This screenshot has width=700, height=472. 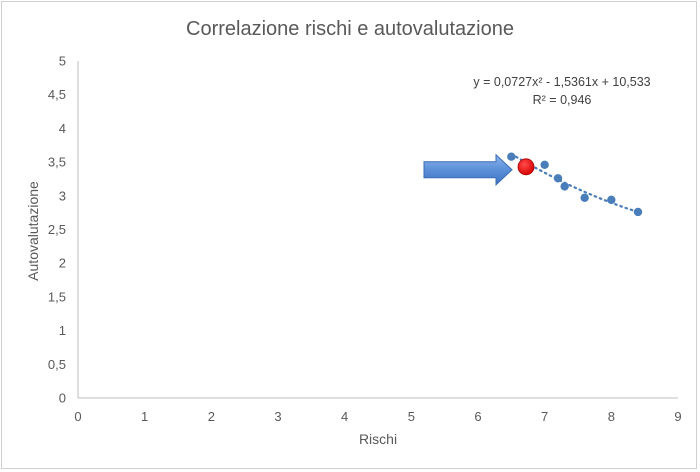 What do you see at coordinates (62, 263) in the screenshot?
I see `y-tick-label: 2` at bounding box center [62, 263].